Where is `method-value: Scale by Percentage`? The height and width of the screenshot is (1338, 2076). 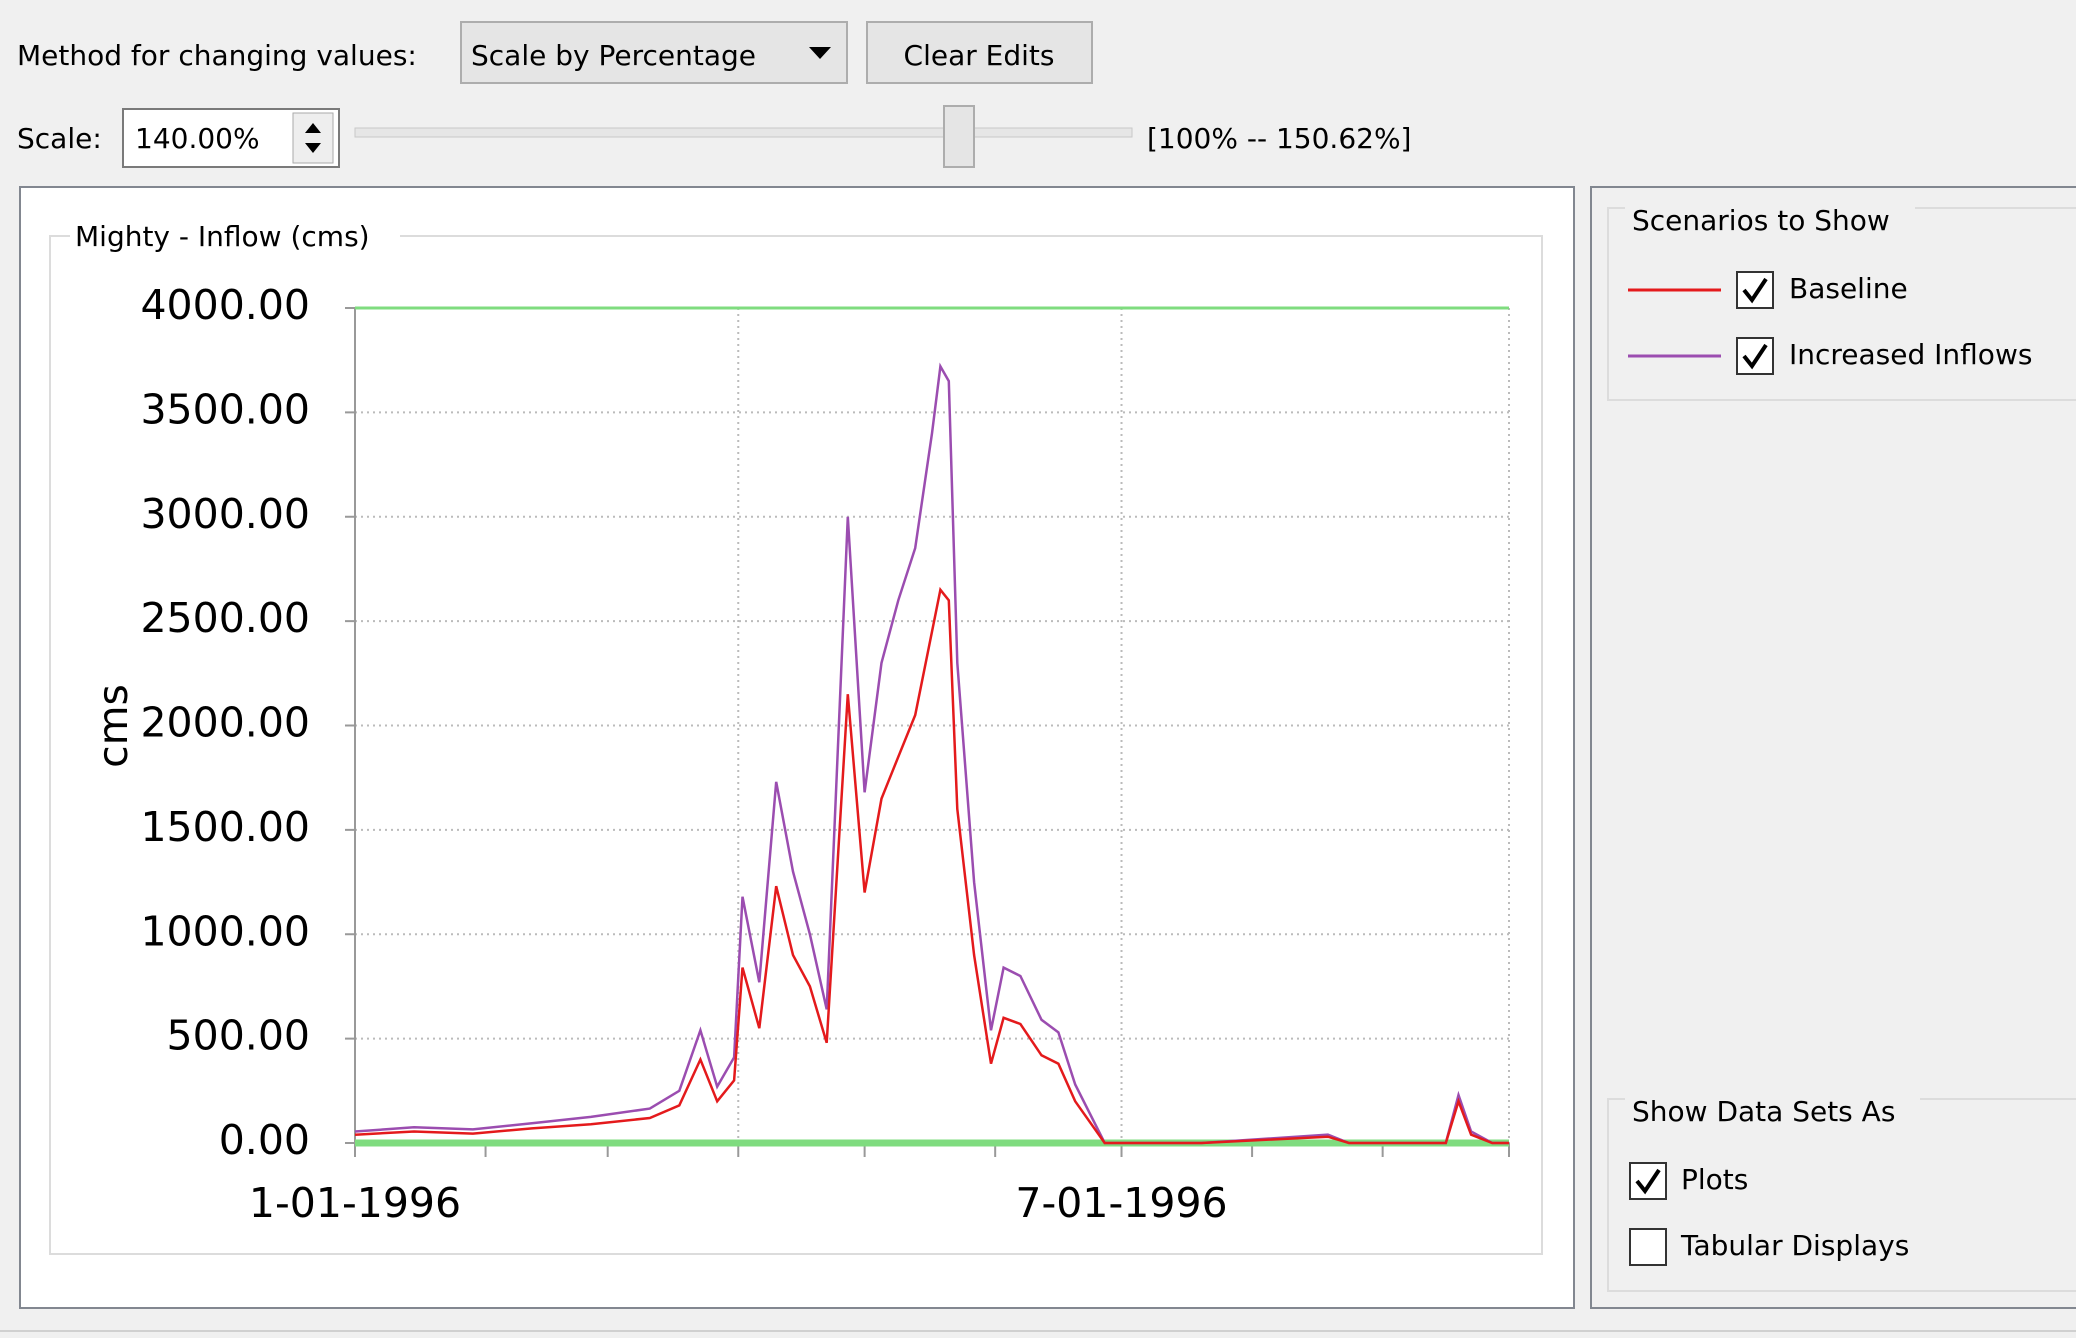 method-value: Scale by Percentage is located at coordinates (613, 55).